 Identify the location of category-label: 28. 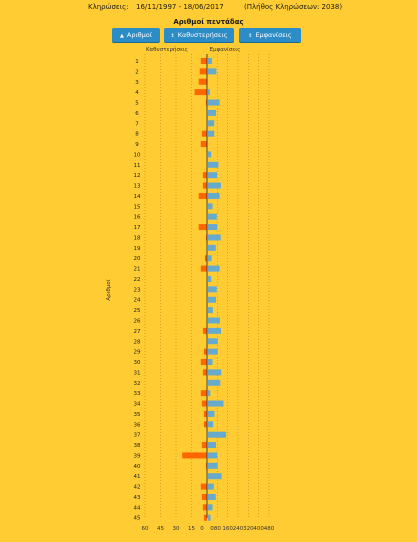
(137, 342).